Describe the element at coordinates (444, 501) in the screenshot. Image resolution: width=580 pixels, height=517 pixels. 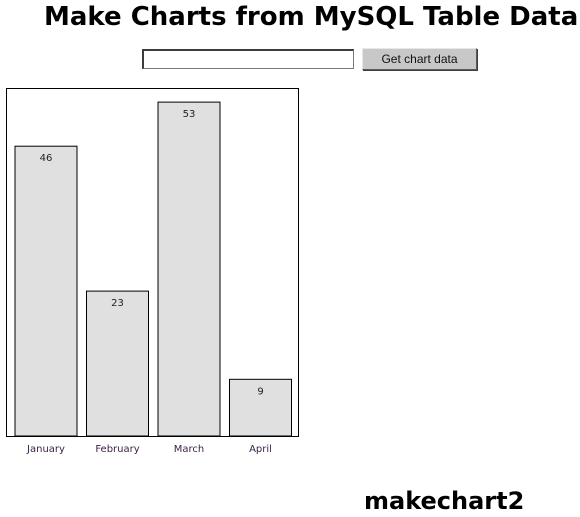
I see `footer-label: makechart2` at that location.